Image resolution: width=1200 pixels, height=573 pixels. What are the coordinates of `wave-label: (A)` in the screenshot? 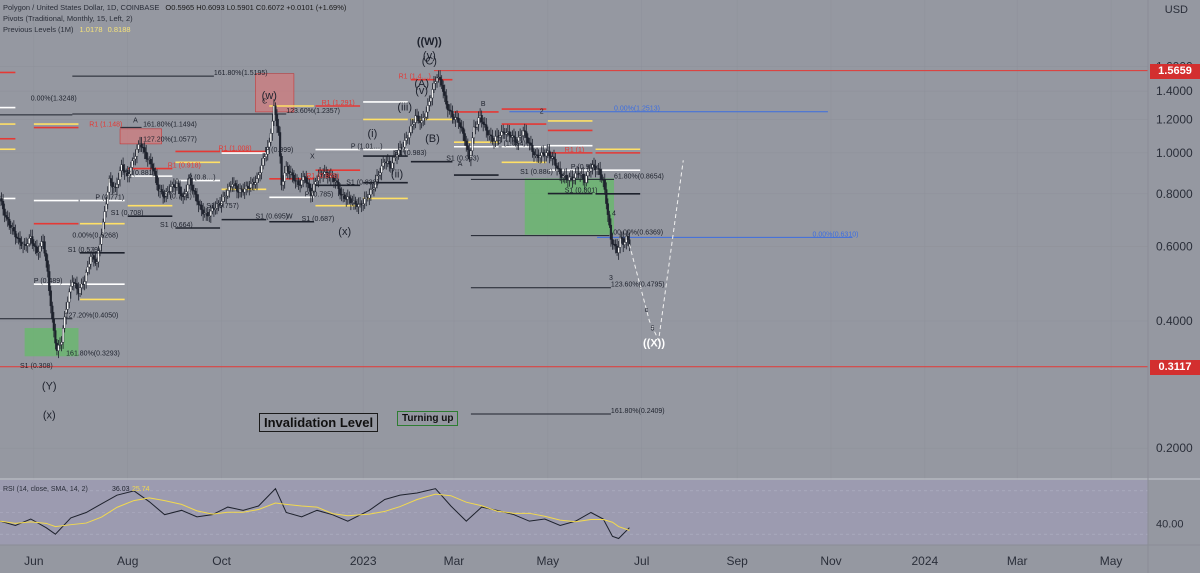 It's located at (421, 84).